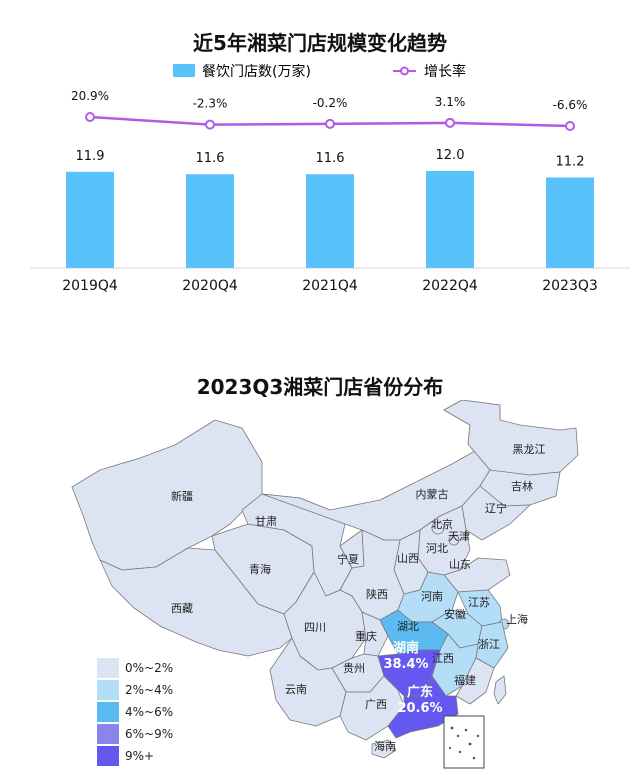 Image resolution: width=640 pixels, height=784 pixels. What do you see at coordinates (408, 626) in the screenshot?
I see `province-label: 湖北` at bounding box center [408, 626].